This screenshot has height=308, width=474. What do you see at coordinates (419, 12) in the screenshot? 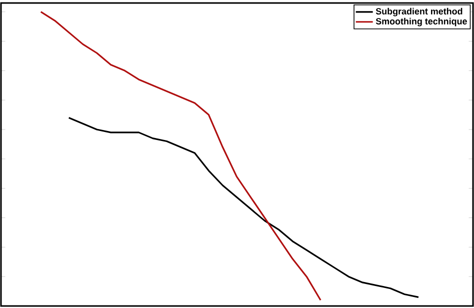
I see `legend-label: Subgradient method` at bounding box center [419, 12].